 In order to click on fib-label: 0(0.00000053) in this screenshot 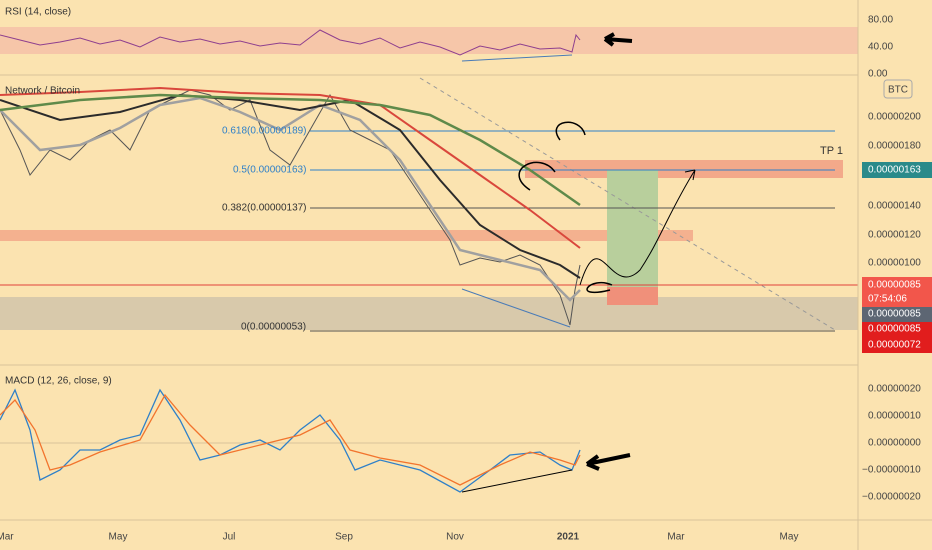, I will do `click(273, 327)`.